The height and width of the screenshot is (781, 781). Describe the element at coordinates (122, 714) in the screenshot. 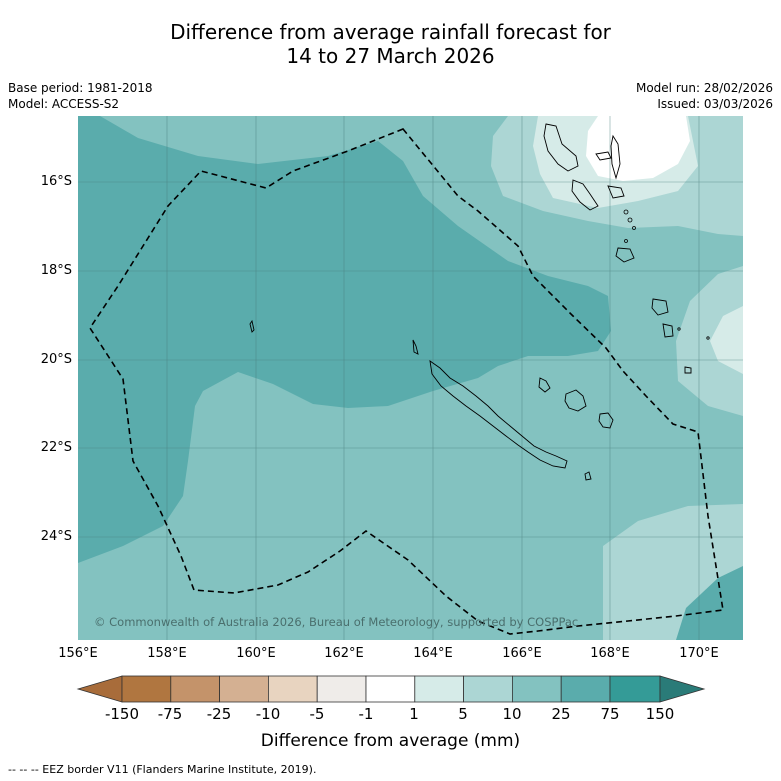

I see `colorbar-tick: -150` at that location.